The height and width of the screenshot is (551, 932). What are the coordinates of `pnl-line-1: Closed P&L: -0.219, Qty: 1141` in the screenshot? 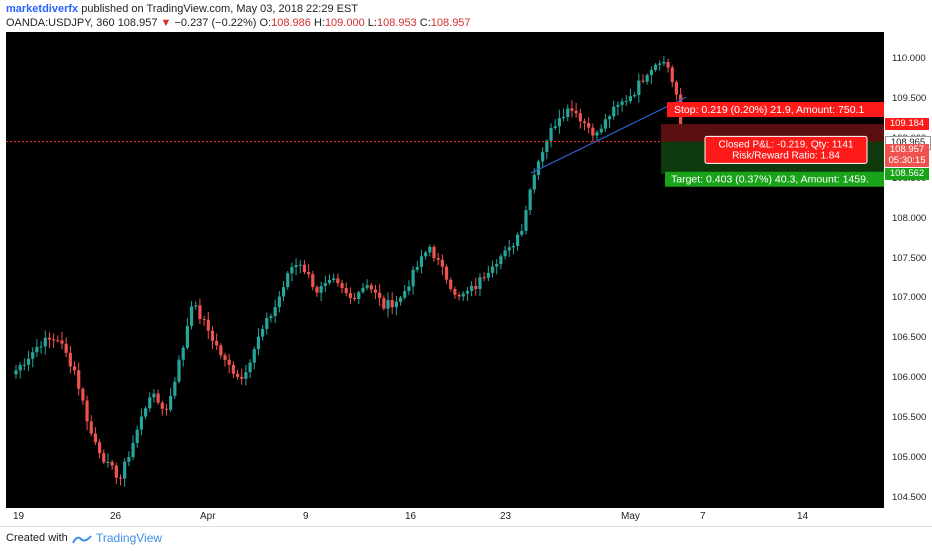 It's located at (786, 144).